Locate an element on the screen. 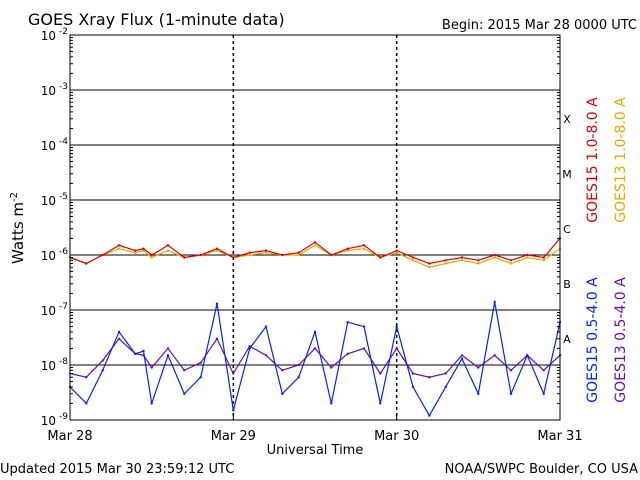 The image size is (640, 480). flare-class-label: B is located at coordinates (567, 284).